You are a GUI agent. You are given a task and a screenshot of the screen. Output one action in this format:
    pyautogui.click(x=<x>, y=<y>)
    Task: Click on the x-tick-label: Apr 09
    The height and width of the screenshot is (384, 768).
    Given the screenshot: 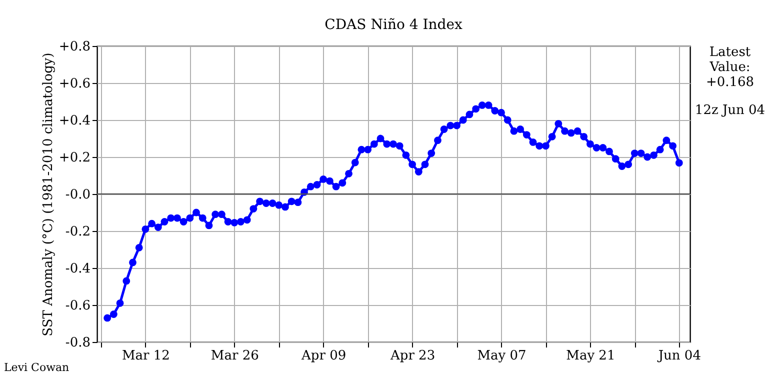 What is the action you would take?
    pyautogui.click(x=323, y=356)
    